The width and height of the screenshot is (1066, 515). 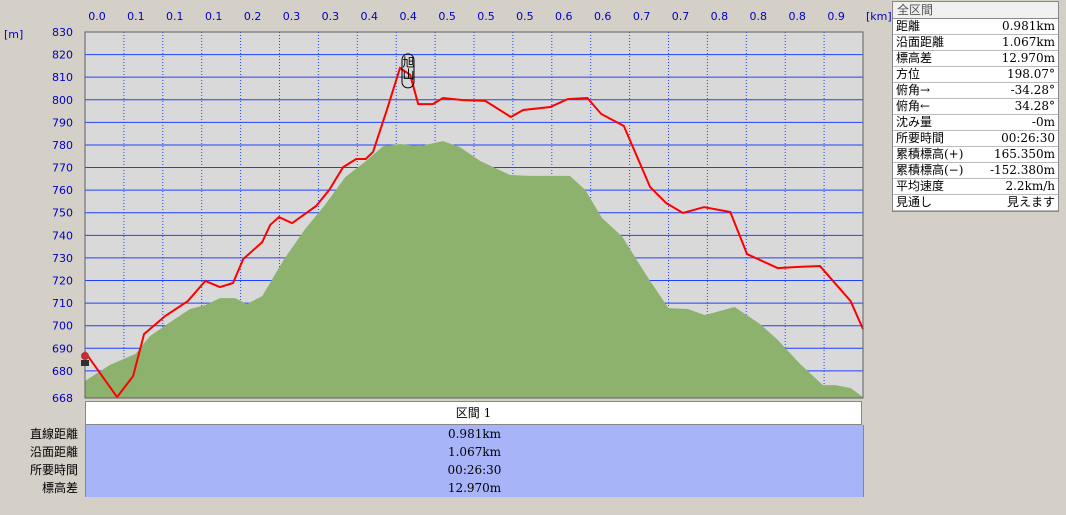 What do you see at coordinates (1028, 58) in the screenshot?
I see `summary-value: 12.970m` at bounding box center [1028, 58].